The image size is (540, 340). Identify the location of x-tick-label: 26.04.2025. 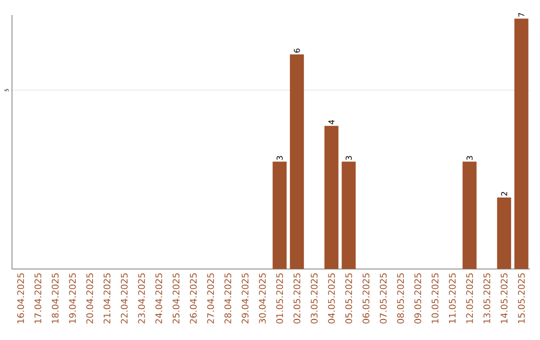
(193, 298).